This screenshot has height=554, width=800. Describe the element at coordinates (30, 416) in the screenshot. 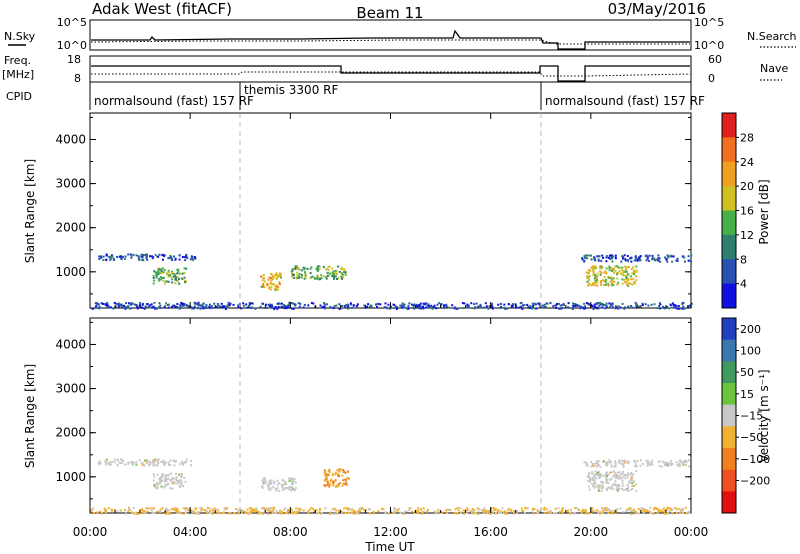

I see `velocity-ylabel: Slant Range [km]` at that location.